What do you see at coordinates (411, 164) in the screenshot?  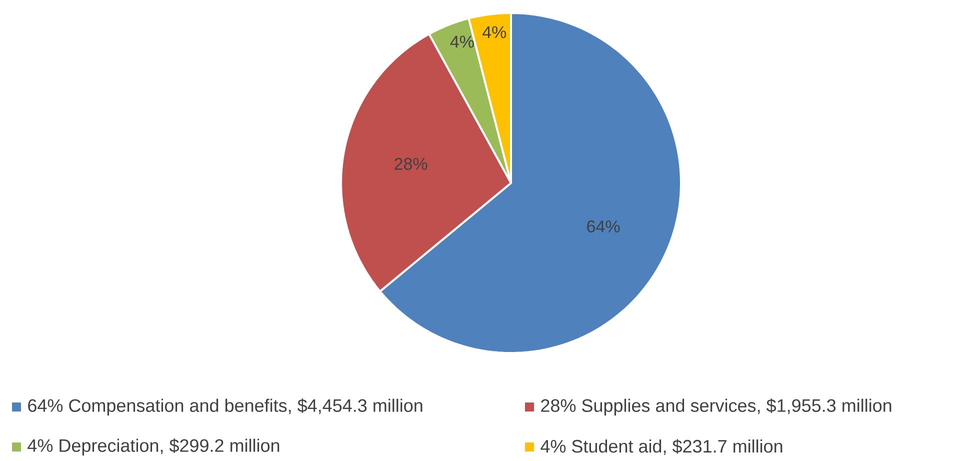 I see `data-label: 28%` at bounding box center [411, 164].